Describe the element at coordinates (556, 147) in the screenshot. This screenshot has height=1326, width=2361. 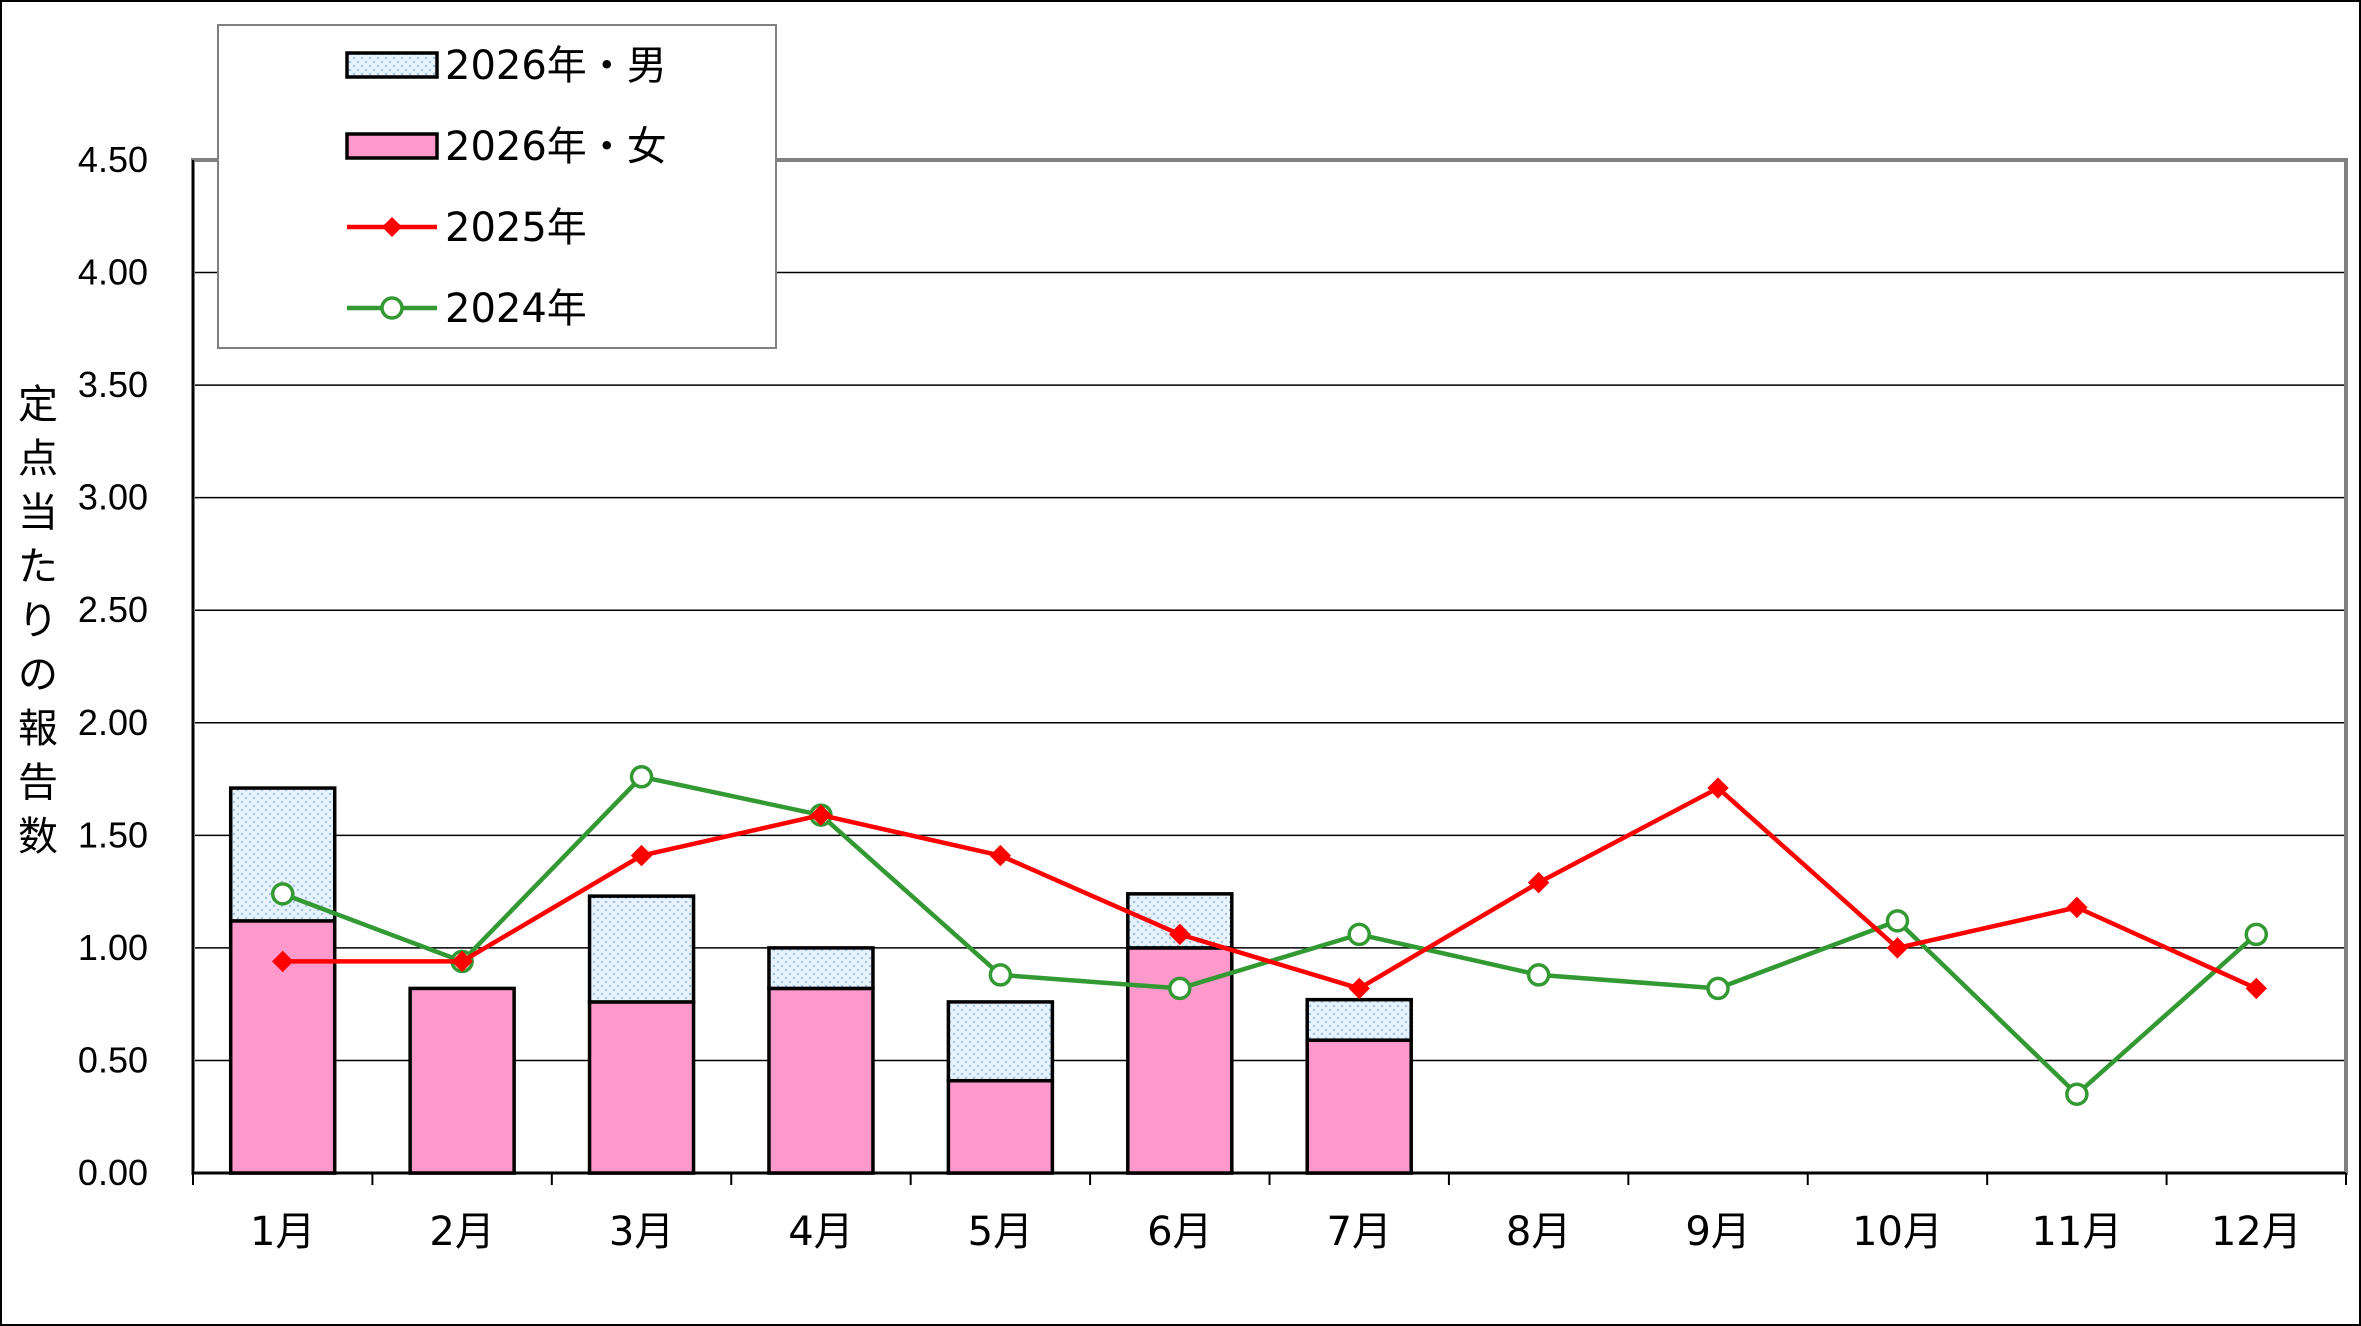
I see `legend-label: 2026年・女` at that location.